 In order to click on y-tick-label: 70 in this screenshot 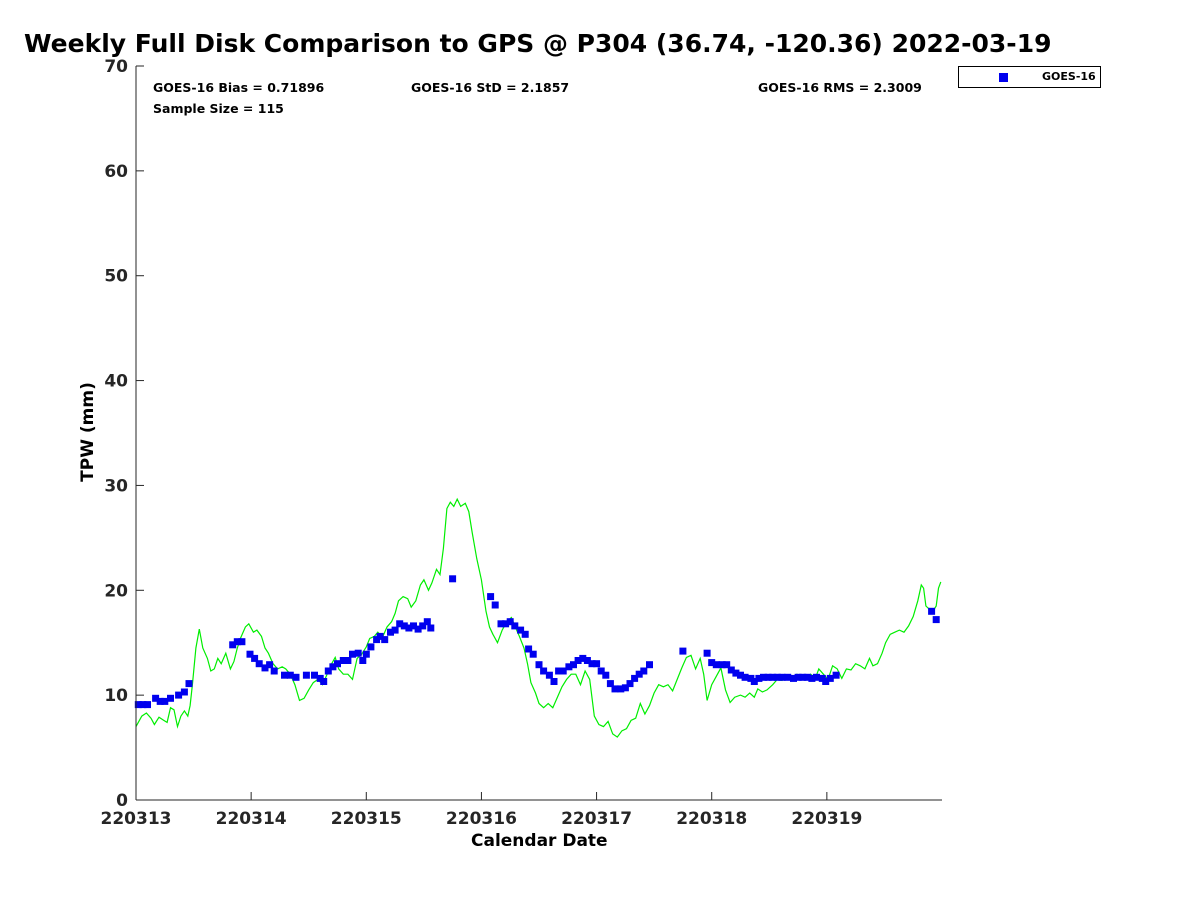, I will do `click(116, 67)`.